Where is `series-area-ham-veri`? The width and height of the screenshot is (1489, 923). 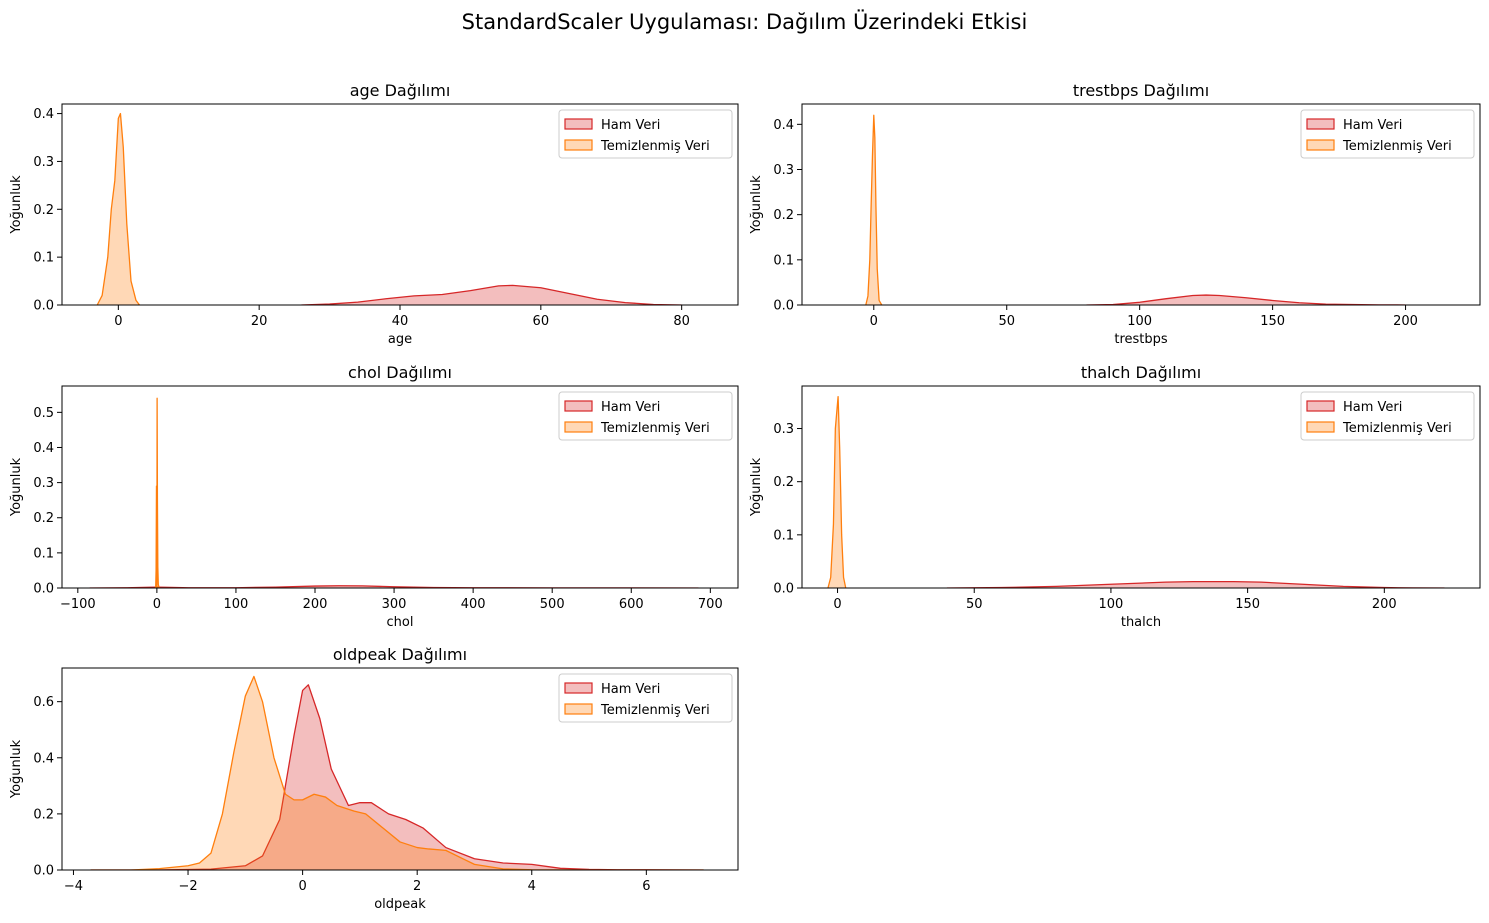
series-area-ham-veri is located at coordinates (397, 777).